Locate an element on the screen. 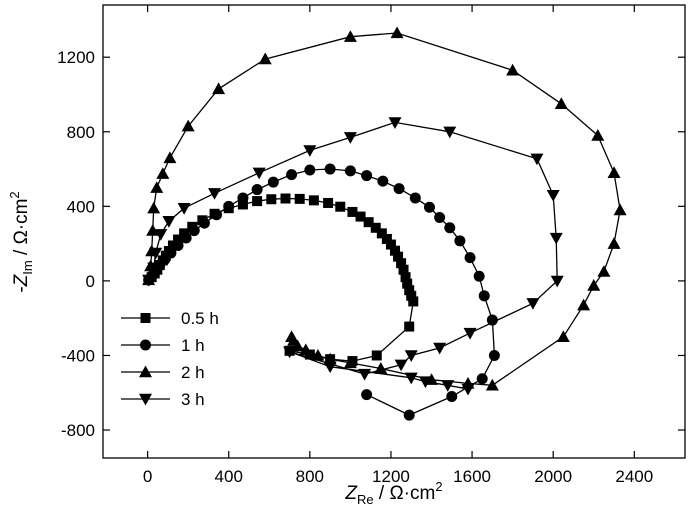 This screenshot has height=512, width=700. y-tick-label: -400 is located at coordinates (78, 355).